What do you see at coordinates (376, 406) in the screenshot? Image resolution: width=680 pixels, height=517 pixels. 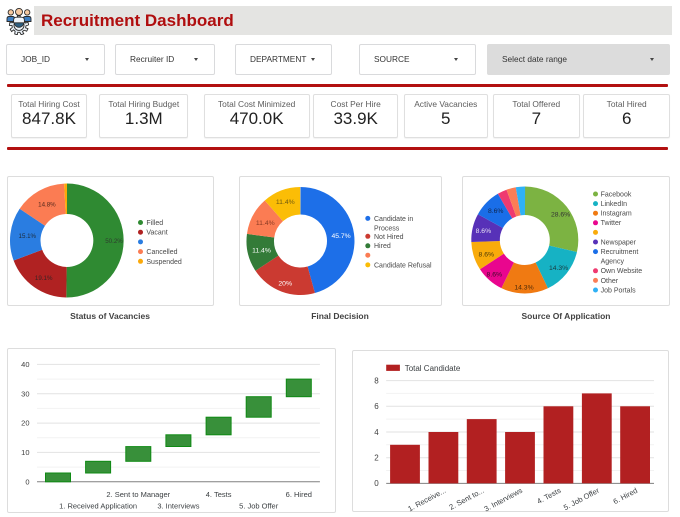 I see `svg-text: 6` at bounding box center [376, 406].